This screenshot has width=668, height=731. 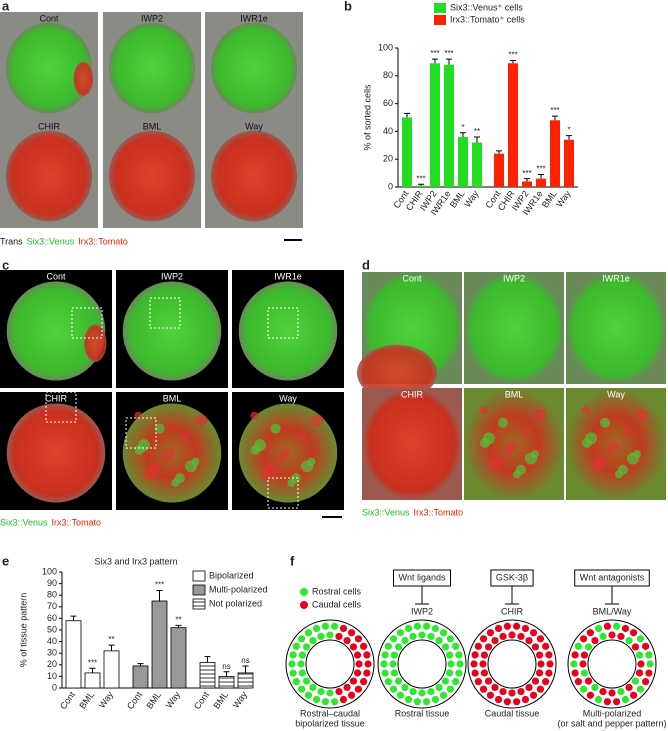 I want to click on legend-label: Irx3::Tomato⁺ cells, so click(x=487, y=19).